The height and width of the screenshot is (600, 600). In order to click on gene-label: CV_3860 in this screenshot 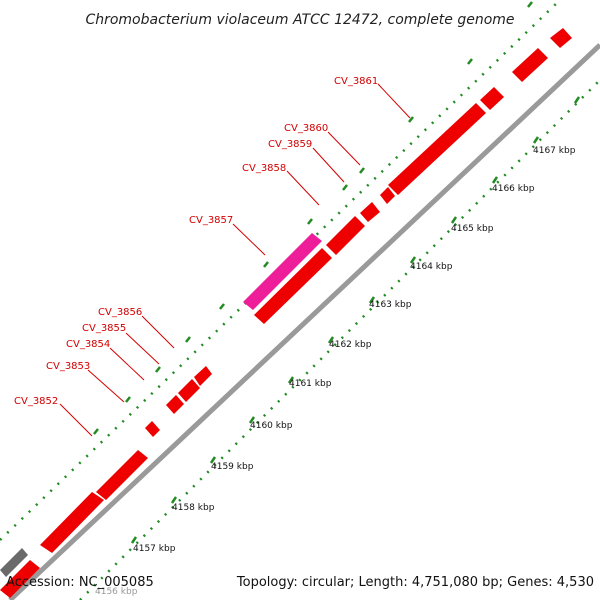, I will do `click(306, 128)`.